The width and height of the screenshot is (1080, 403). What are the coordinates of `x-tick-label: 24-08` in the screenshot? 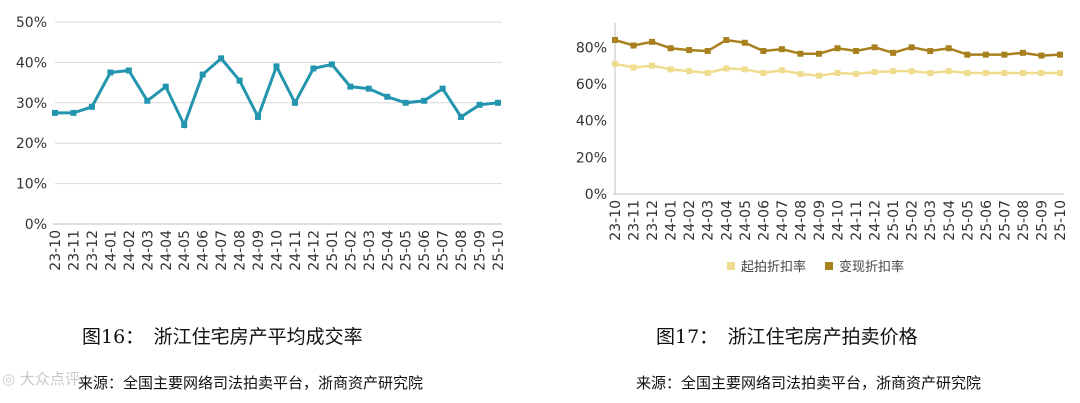 It's located at (241, 250).